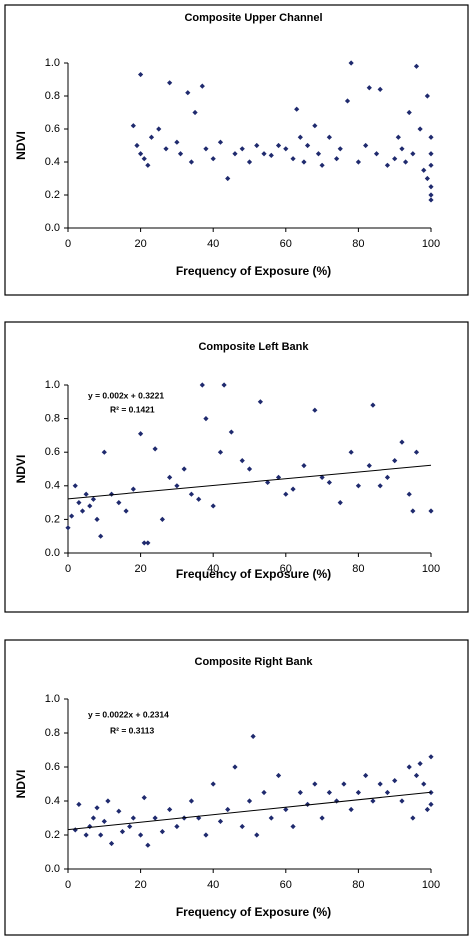 This screenshot has width=474, height=940. Describe the element at coordinates (52, 553) in the screenshot. I see `y-tick-label: 0.0` at that location.